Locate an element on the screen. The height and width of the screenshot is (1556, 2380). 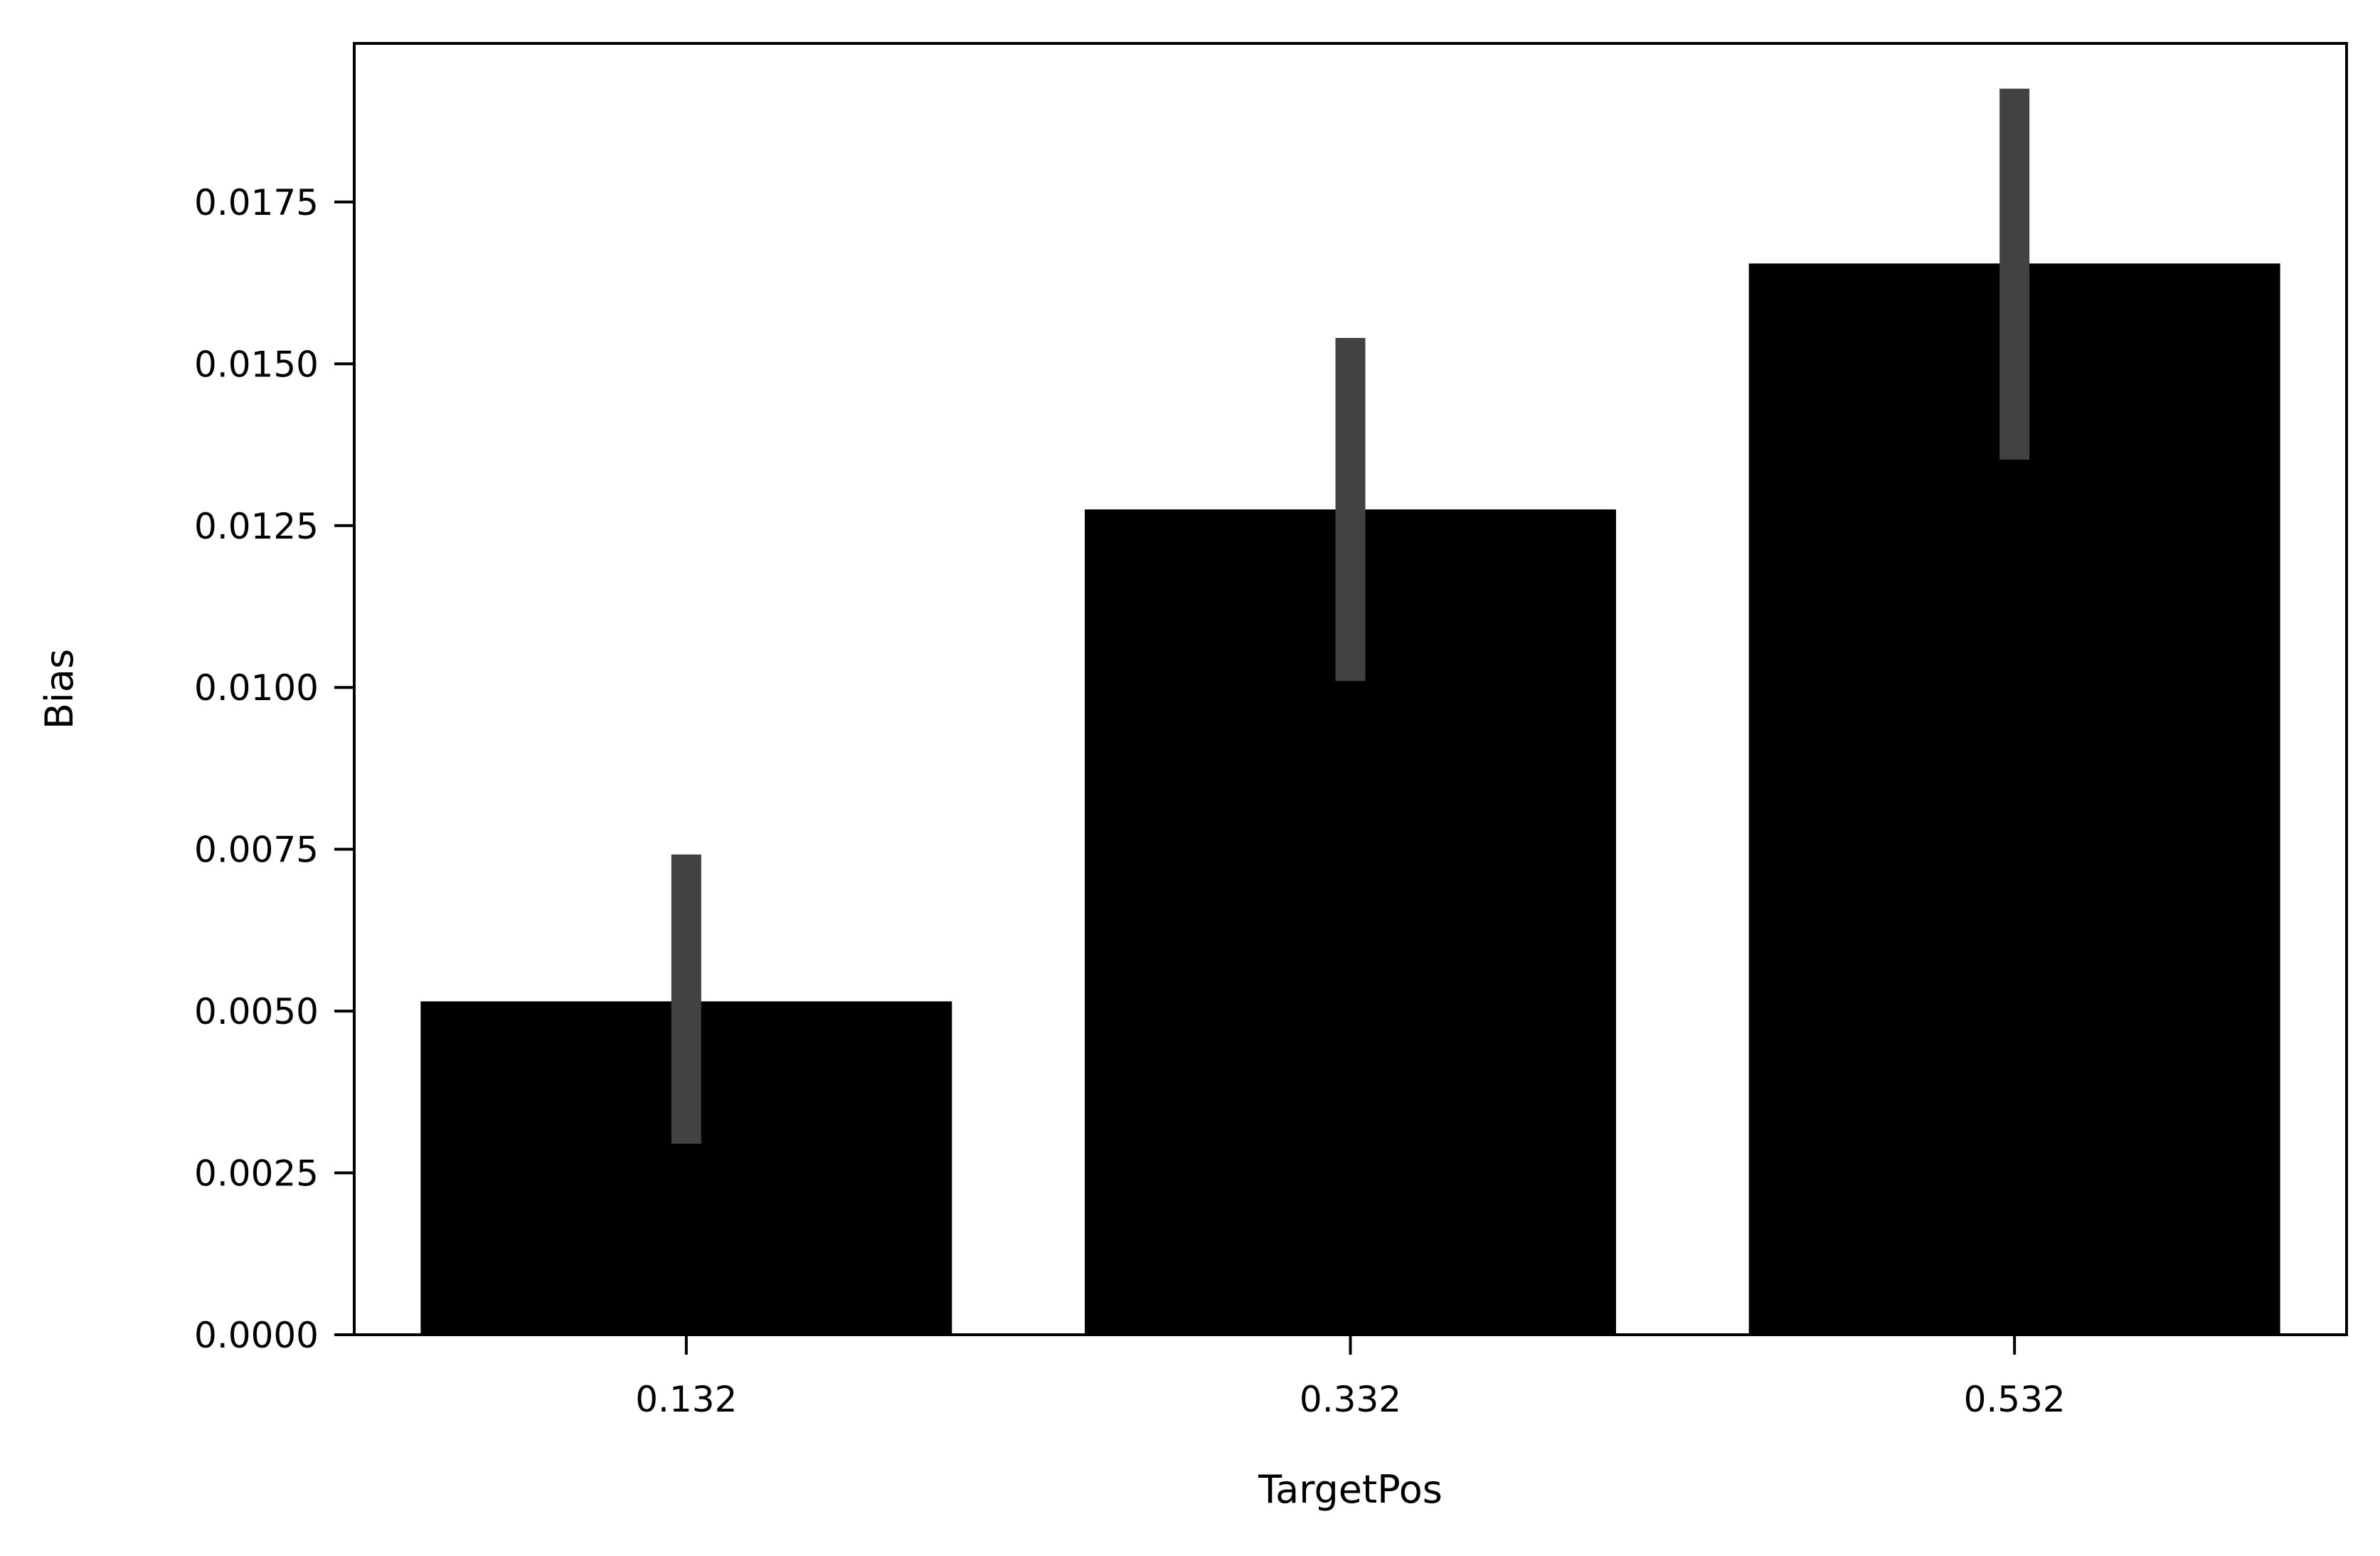
x-tick-label-1: 0.332 is located at coordinates (1350, 1399).